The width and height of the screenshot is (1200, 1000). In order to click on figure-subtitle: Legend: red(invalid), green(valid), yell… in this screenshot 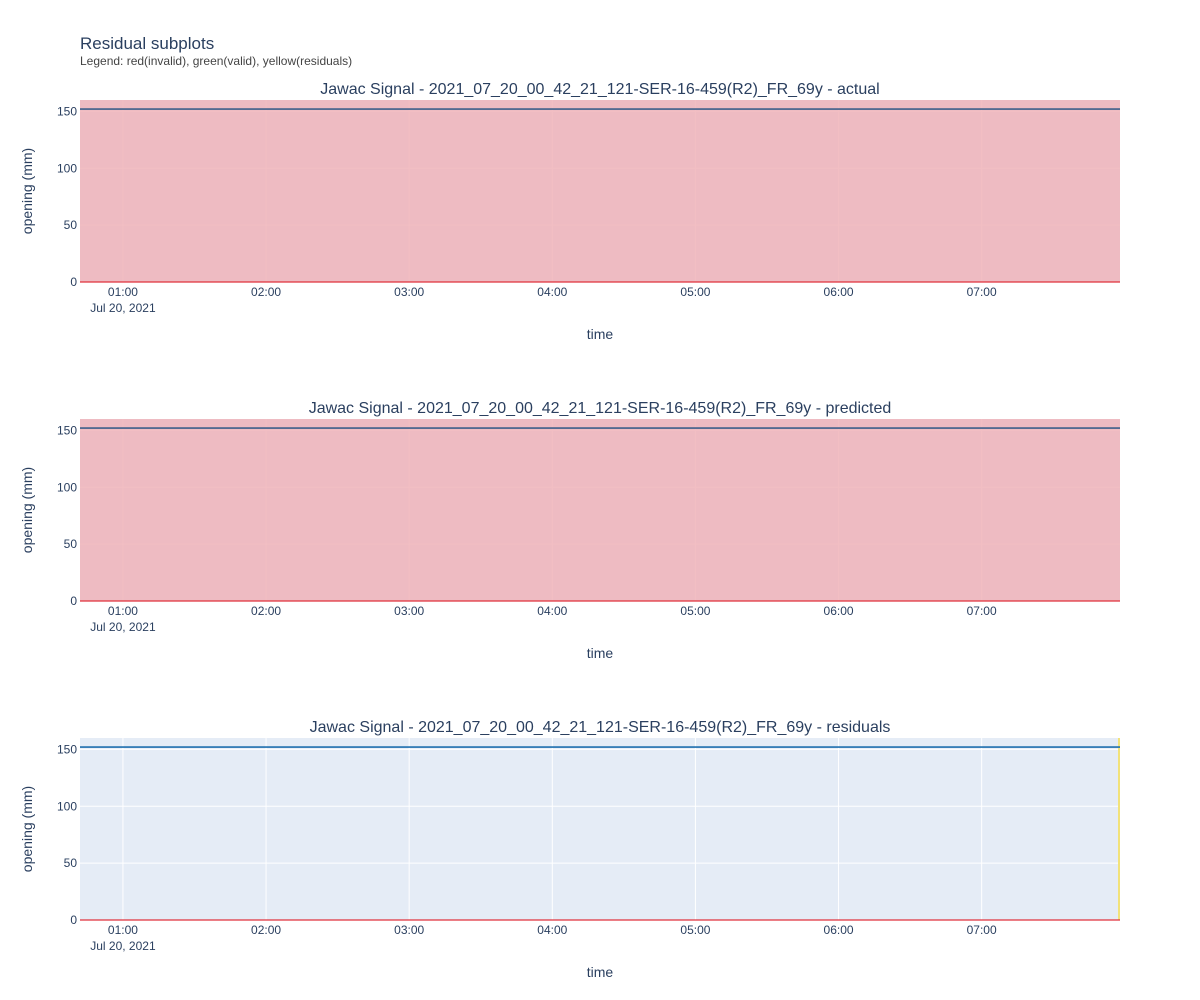, I will do `click(216, 61)`.